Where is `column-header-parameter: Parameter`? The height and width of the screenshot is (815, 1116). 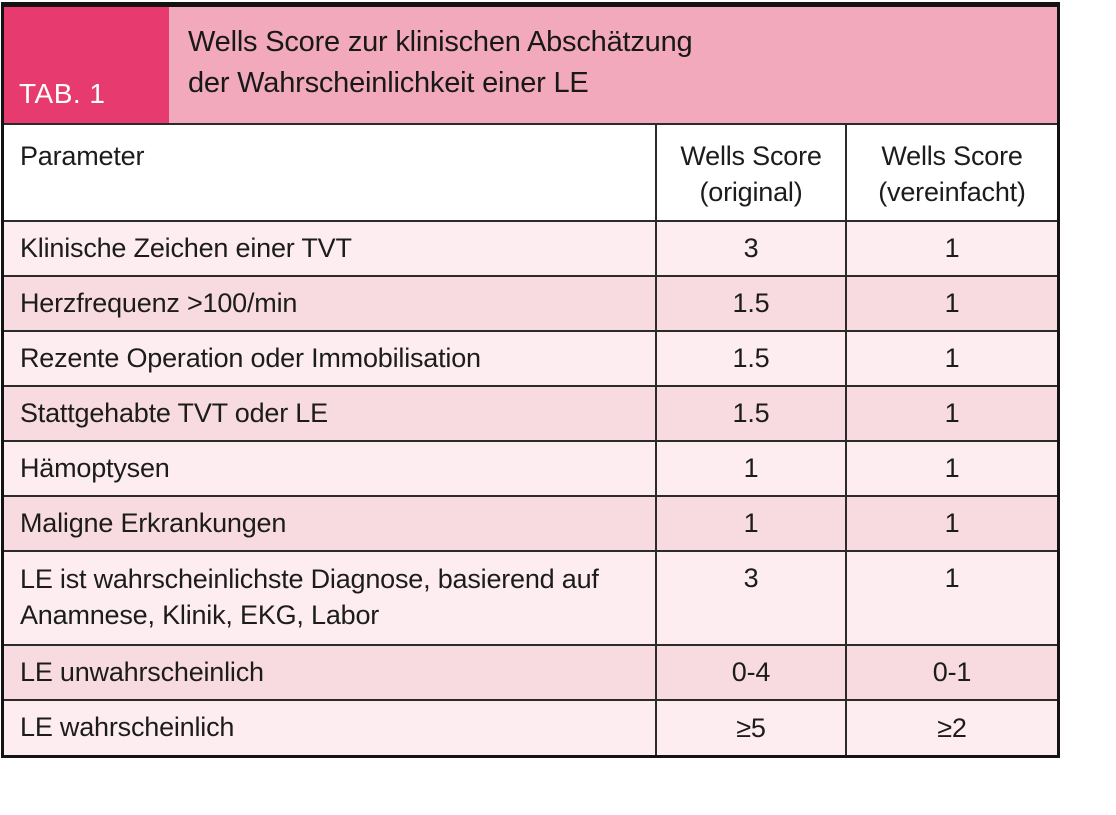
column-header-parameter: Parameter is located at coordinates (330, 173).